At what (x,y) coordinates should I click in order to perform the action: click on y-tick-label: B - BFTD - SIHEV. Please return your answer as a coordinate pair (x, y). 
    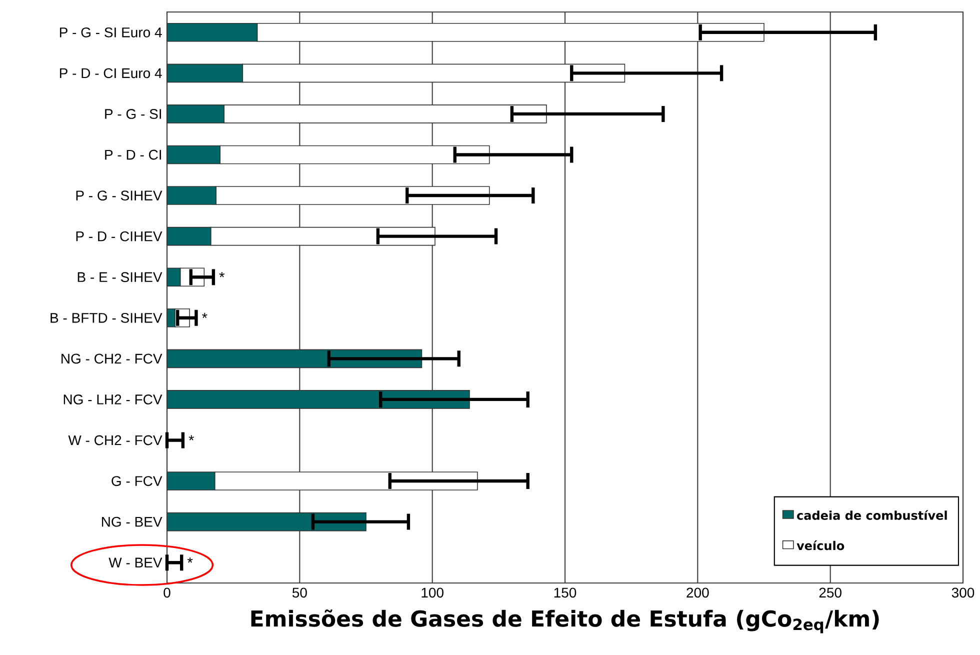
    Looking at the image, I should click on (106, 317).